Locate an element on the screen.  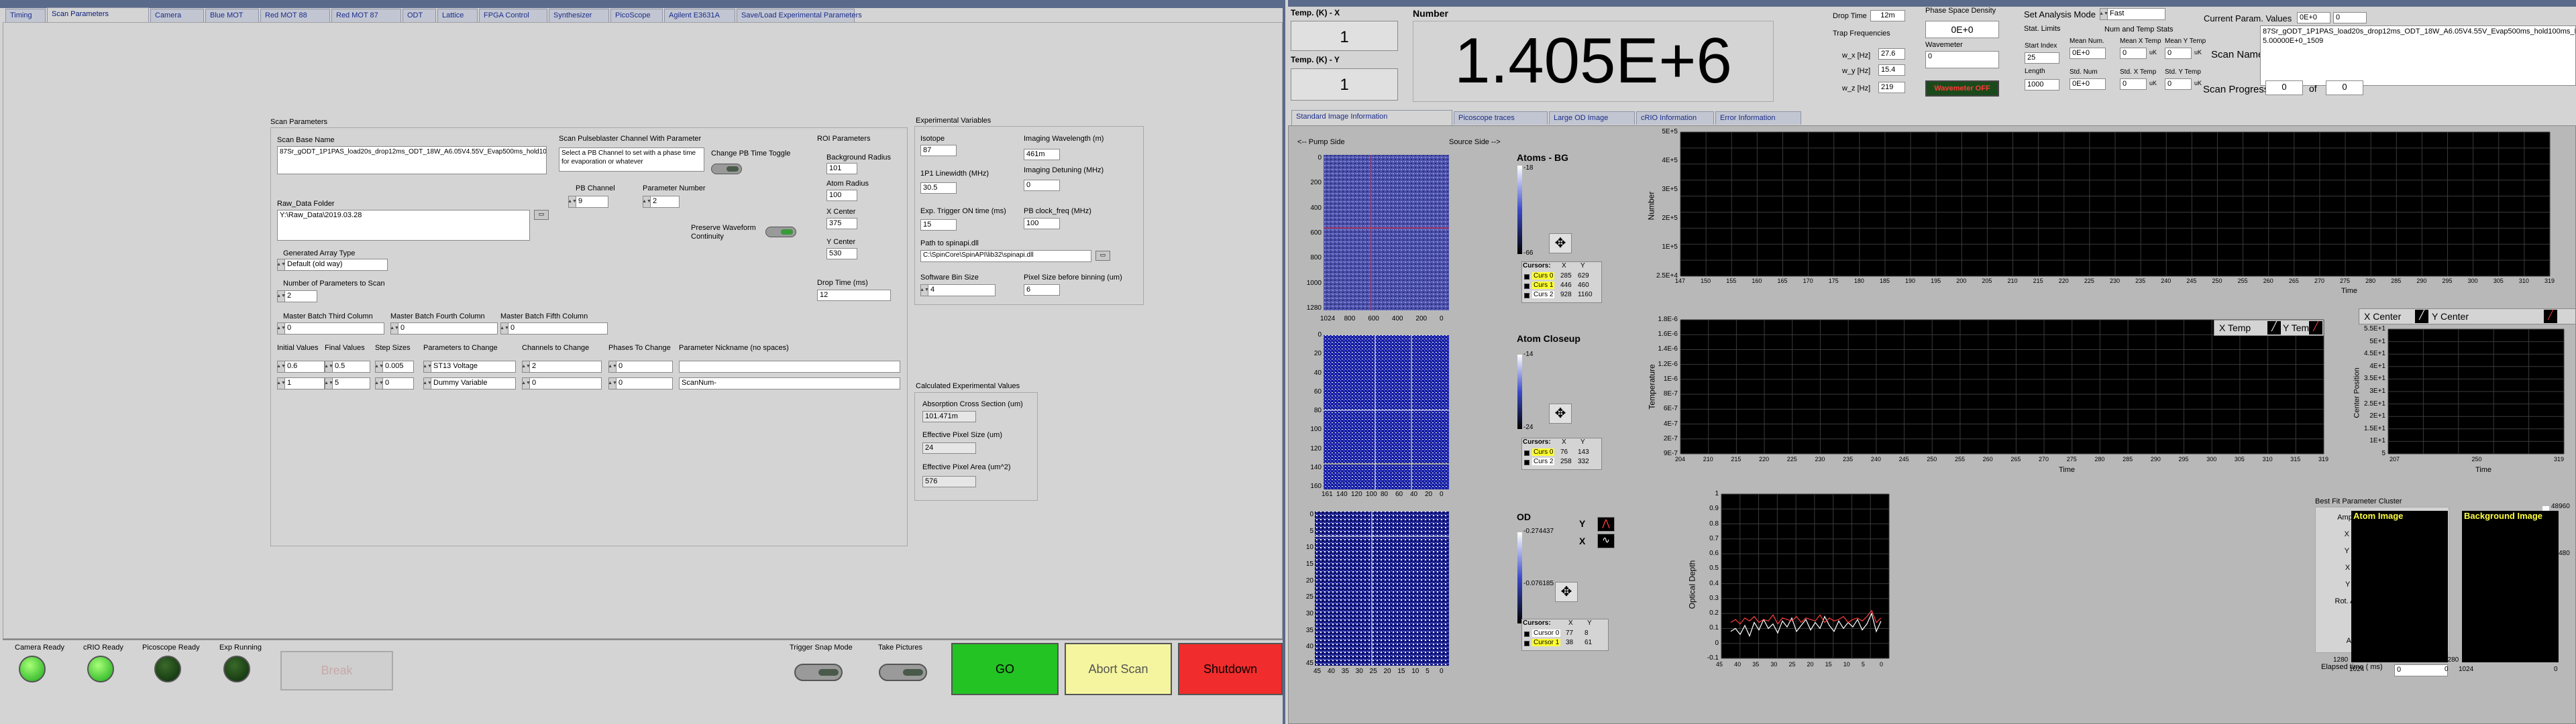
scan-cell-channel: ▲▼ 2 is located at coordinates (561, 367).